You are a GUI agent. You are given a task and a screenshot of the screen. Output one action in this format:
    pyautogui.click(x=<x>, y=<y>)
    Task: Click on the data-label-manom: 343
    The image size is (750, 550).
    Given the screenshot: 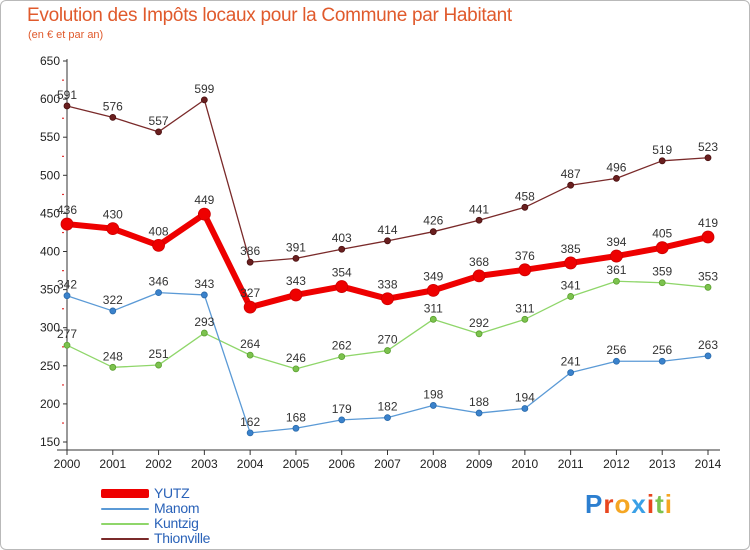 What is the action you would take?
    pyautogui.click(x=204, y=284)
    